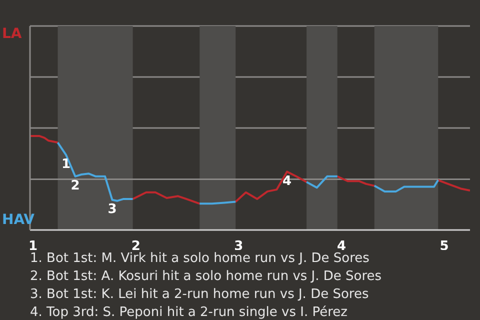  I want to click on annotation: 4, so click(287, 181).